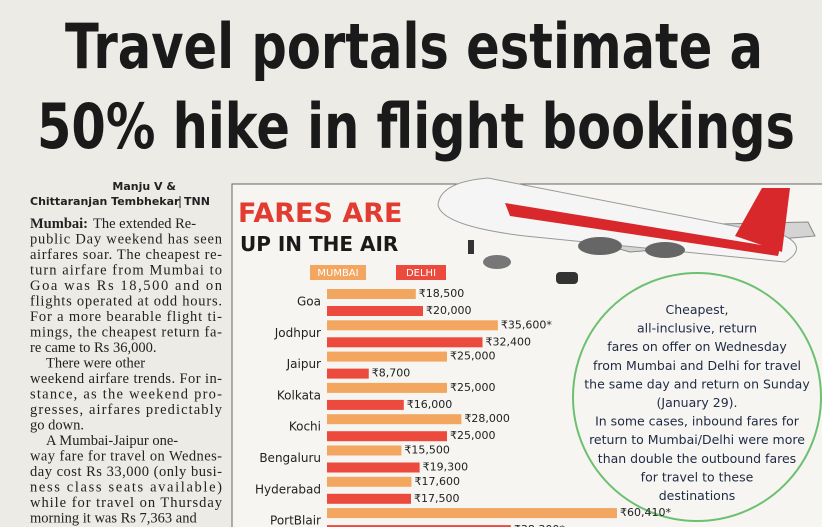 This screenshot has width=822, height=527. I want to click on callout-line: for travel to these, so click(697, 476).